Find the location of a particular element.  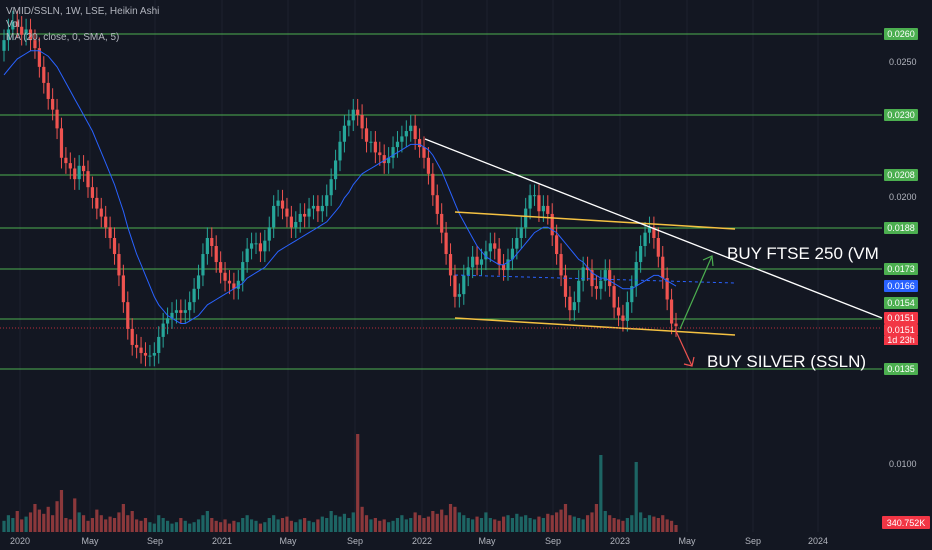

level-label: 0.0135 is located at coordinates (901, 369).